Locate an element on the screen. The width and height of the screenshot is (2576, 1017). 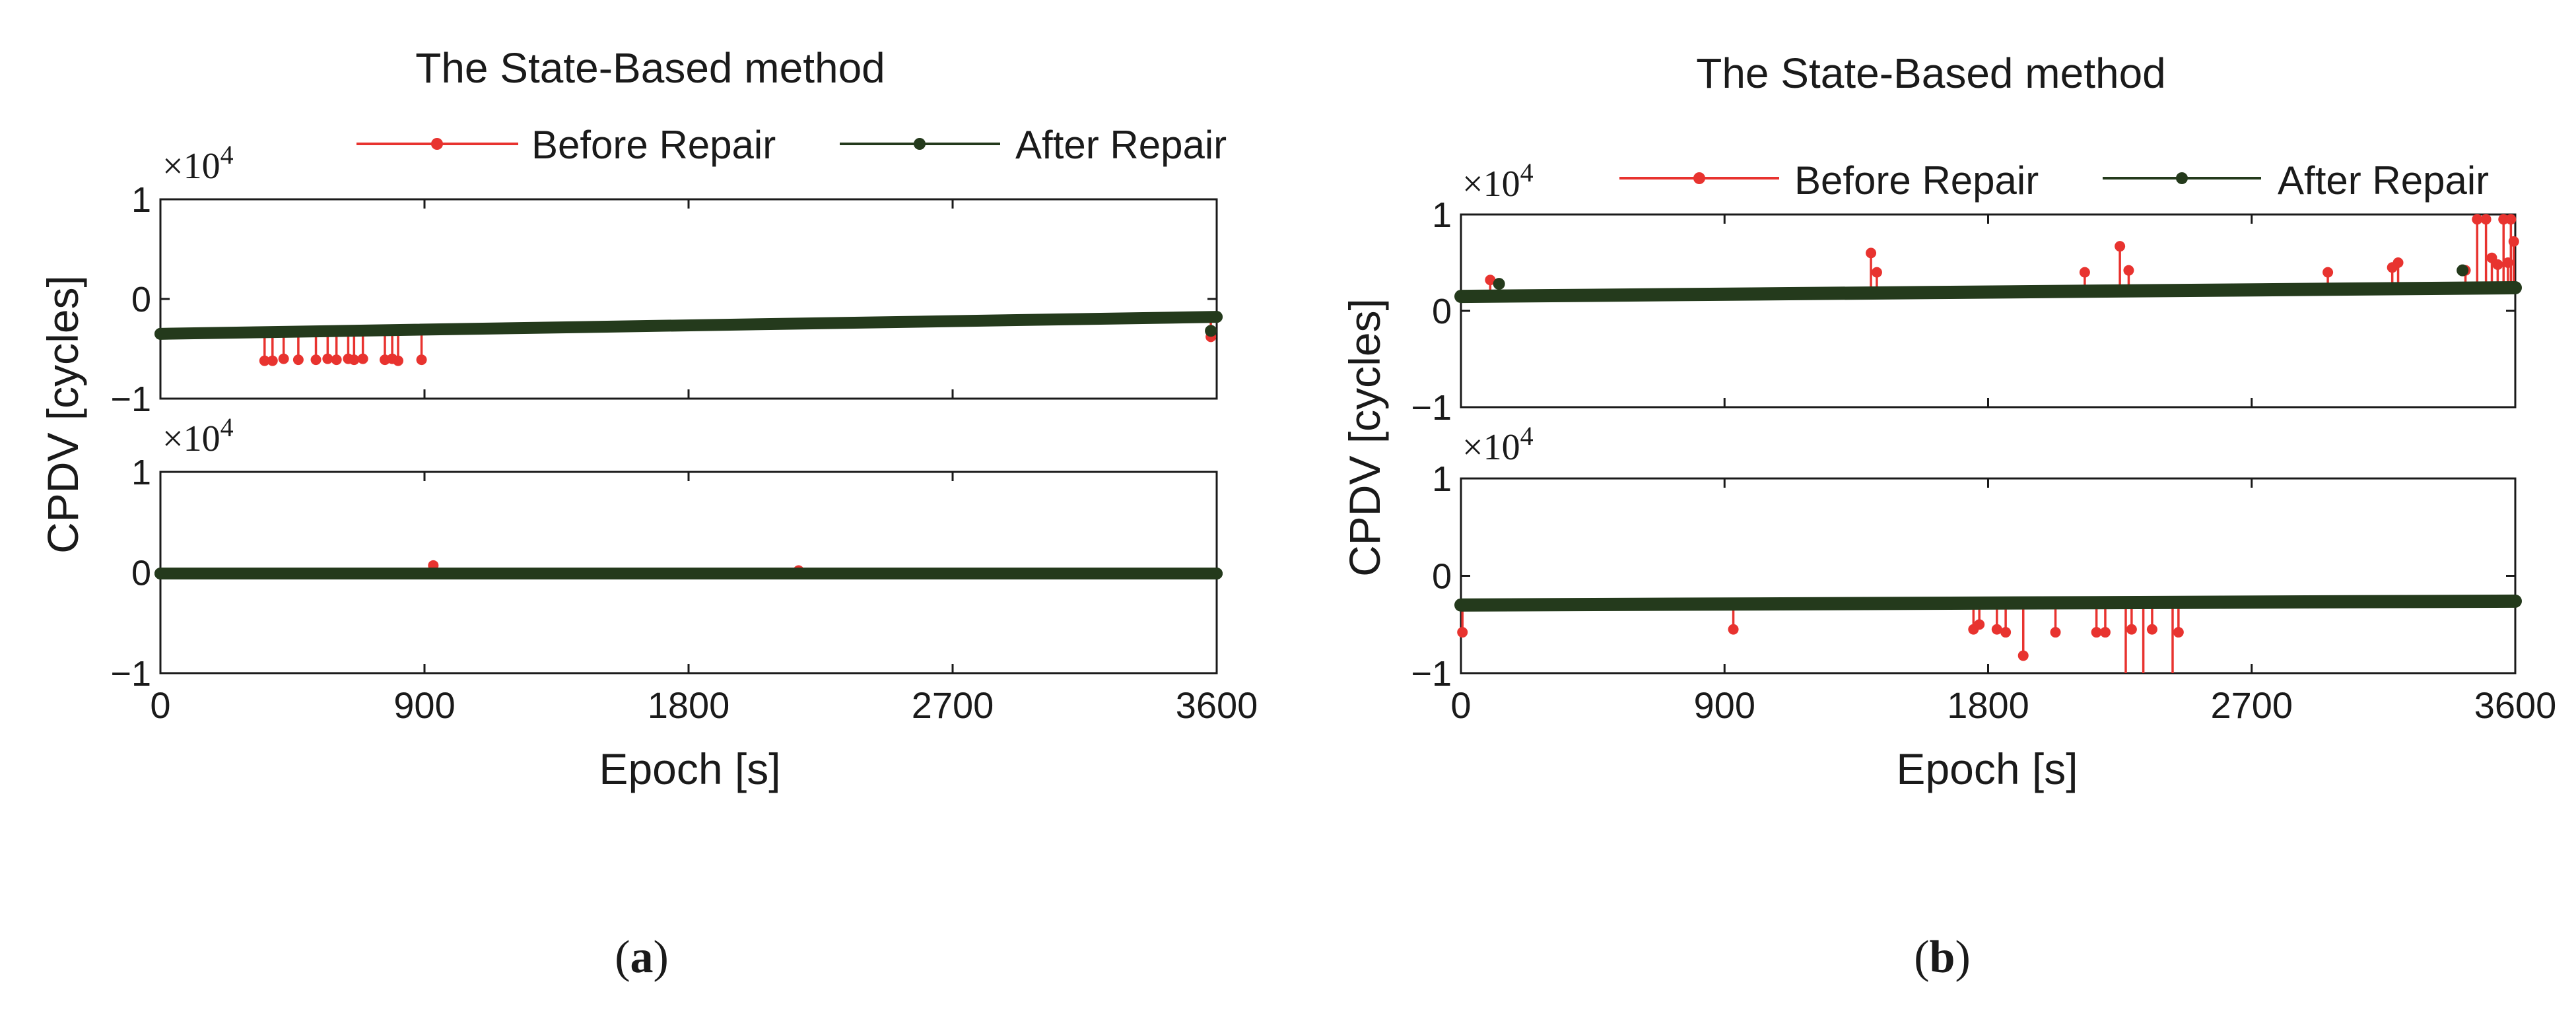
subplot-a-top: ×10⁴ 1 0 −1 is located at coordinates (667, 279).